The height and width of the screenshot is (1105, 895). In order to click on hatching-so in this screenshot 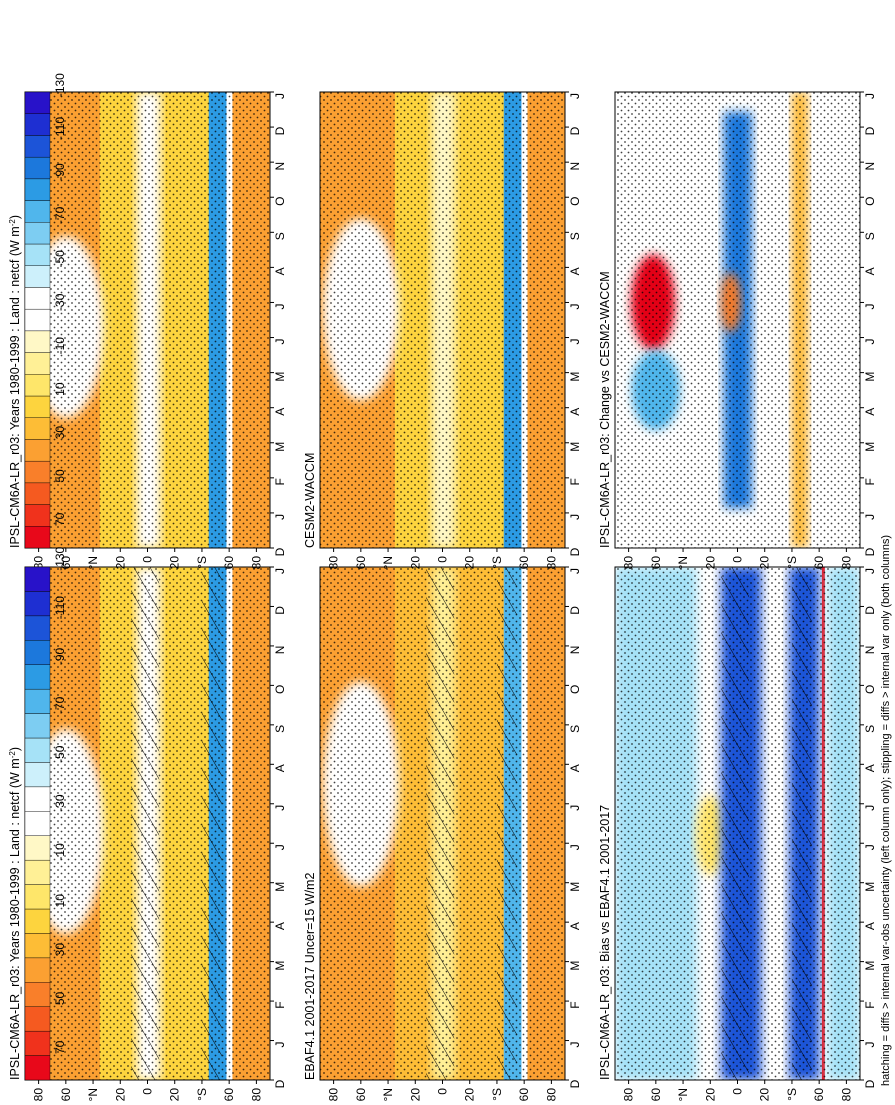, I will do `click(801, 823)`.